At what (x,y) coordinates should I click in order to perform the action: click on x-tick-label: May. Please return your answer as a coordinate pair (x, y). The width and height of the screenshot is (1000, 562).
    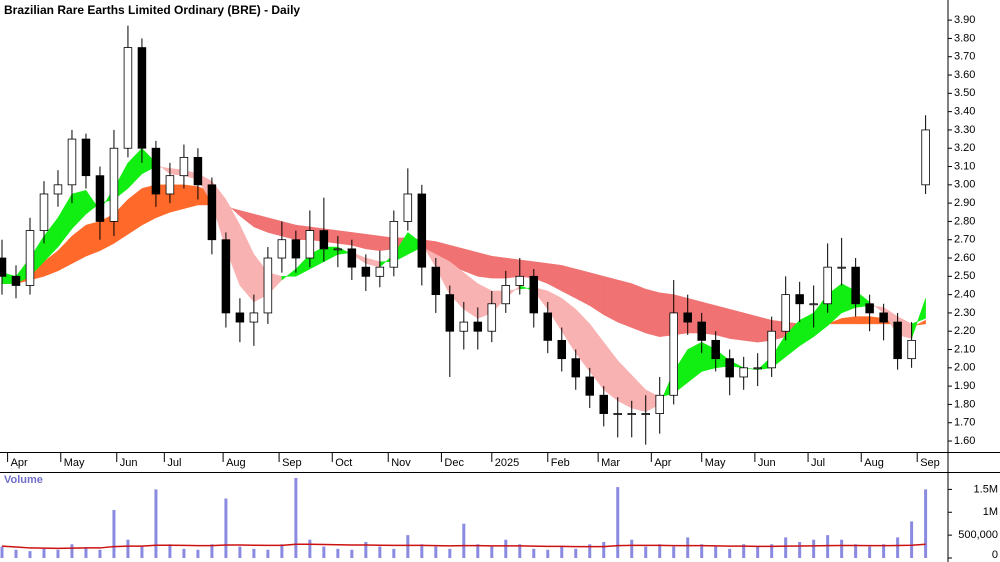
    Looking at the image, I should click on (715, 463).